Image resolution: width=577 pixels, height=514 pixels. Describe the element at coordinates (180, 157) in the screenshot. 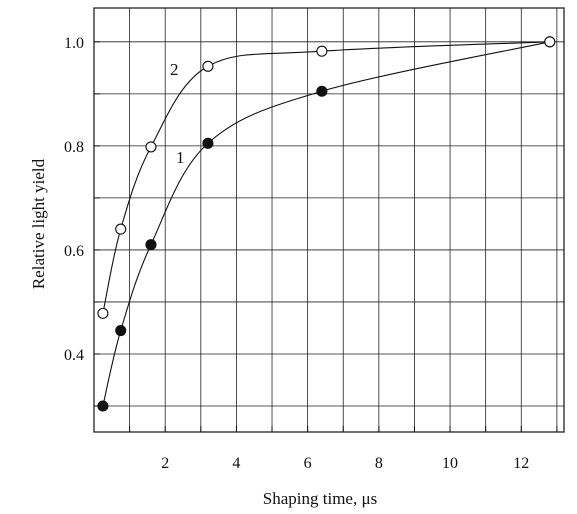

I see `series-label-1: 1` at that location.